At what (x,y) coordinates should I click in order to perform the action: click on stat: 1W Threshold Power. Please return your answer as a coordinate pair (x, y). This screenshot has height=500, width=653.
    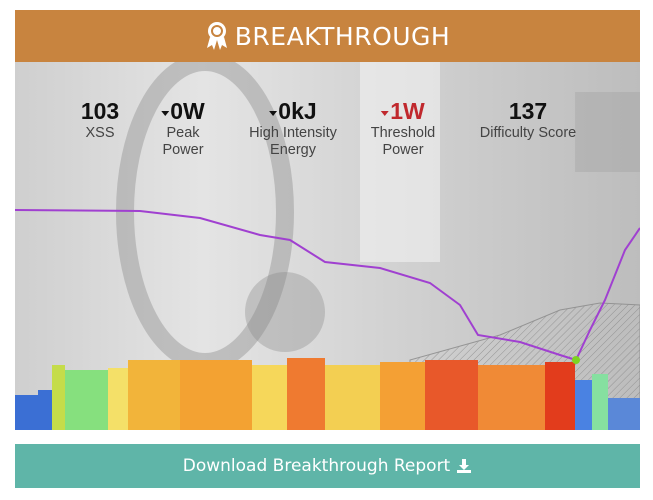
    Looking at the image, I should click on (403, 128).